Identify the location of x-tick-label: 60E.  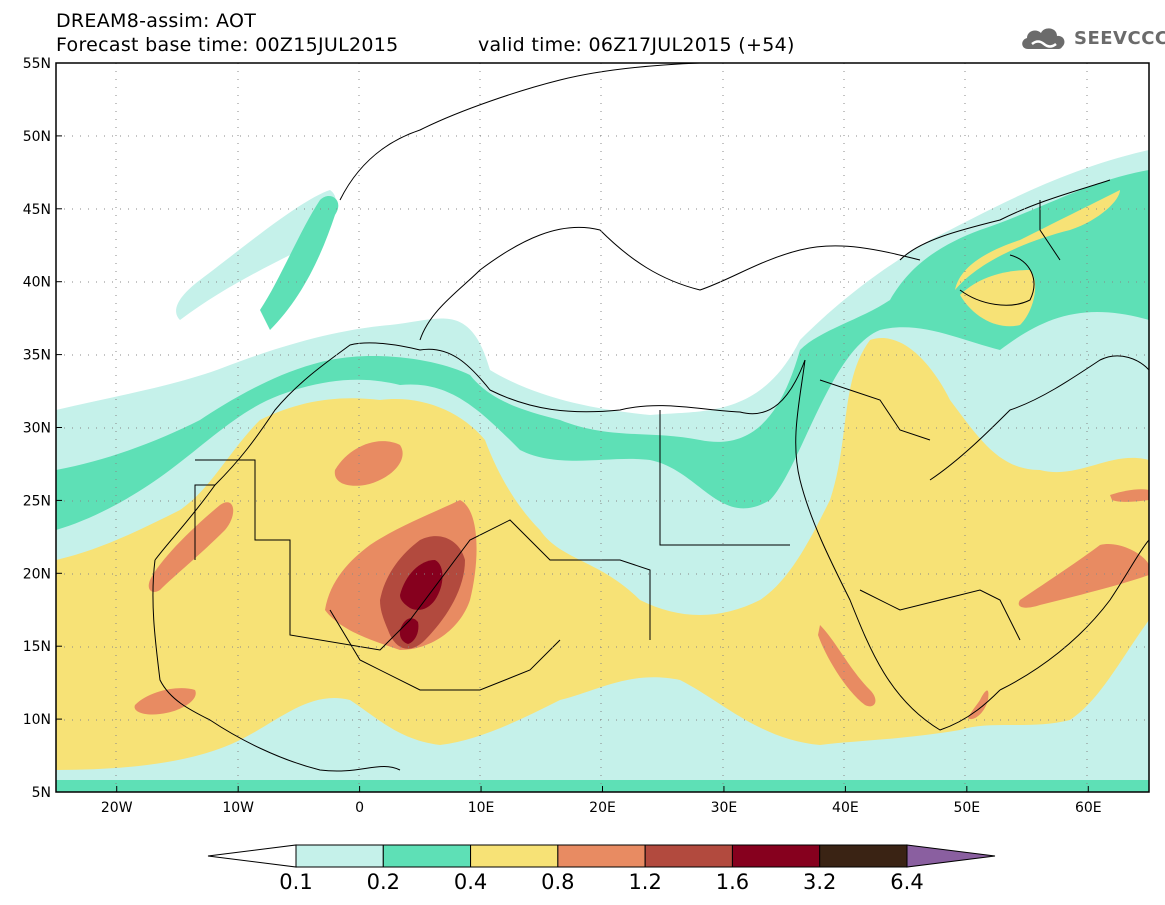
(1088, 808).